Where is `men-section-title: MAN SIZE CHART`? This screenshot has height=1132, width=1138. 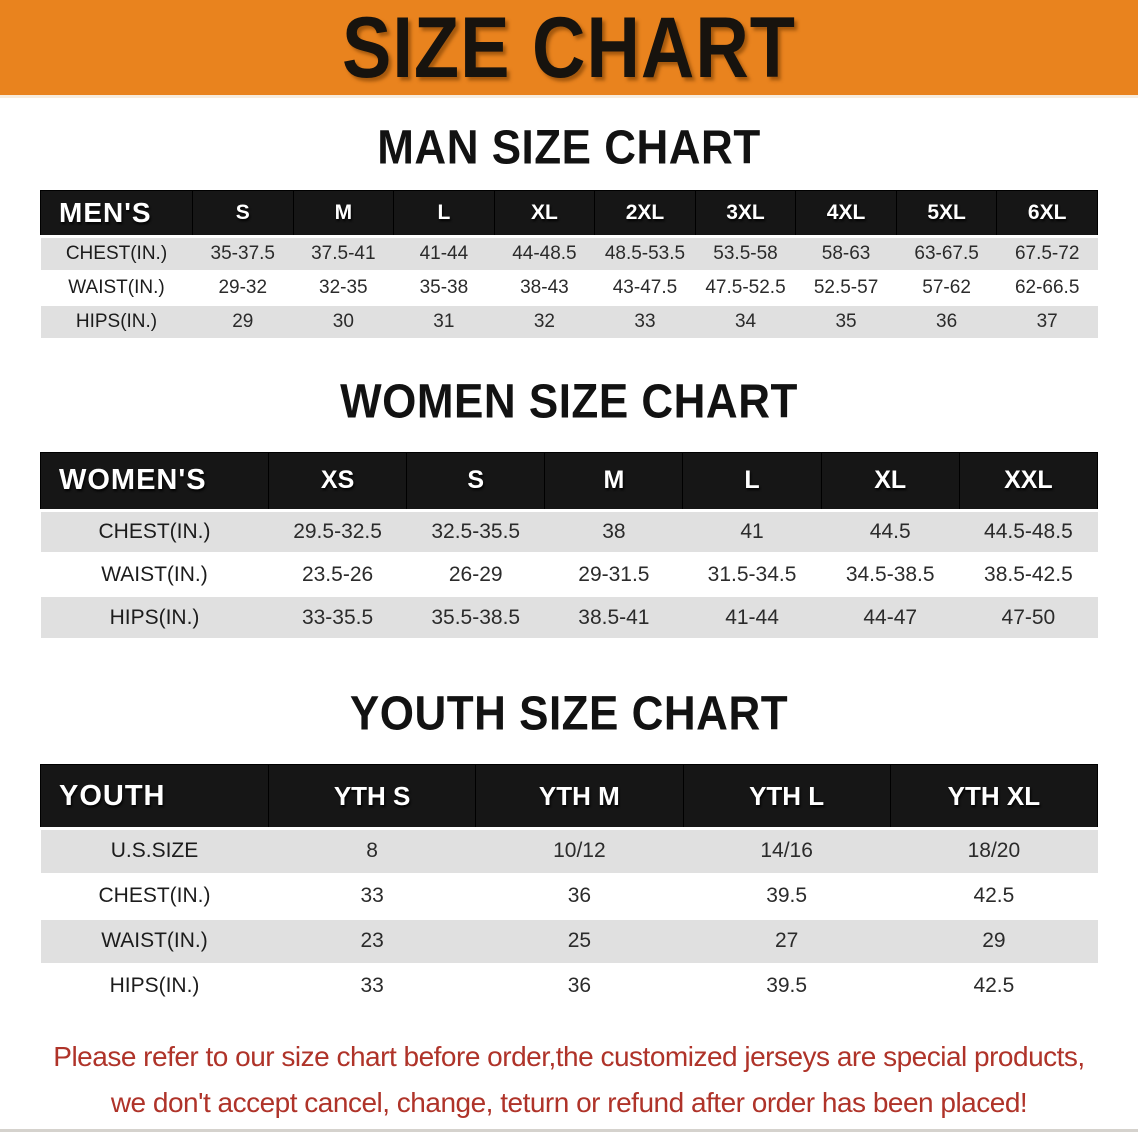 men-section-title: MAN SIZE CHART is located at coordinates (569, 144).